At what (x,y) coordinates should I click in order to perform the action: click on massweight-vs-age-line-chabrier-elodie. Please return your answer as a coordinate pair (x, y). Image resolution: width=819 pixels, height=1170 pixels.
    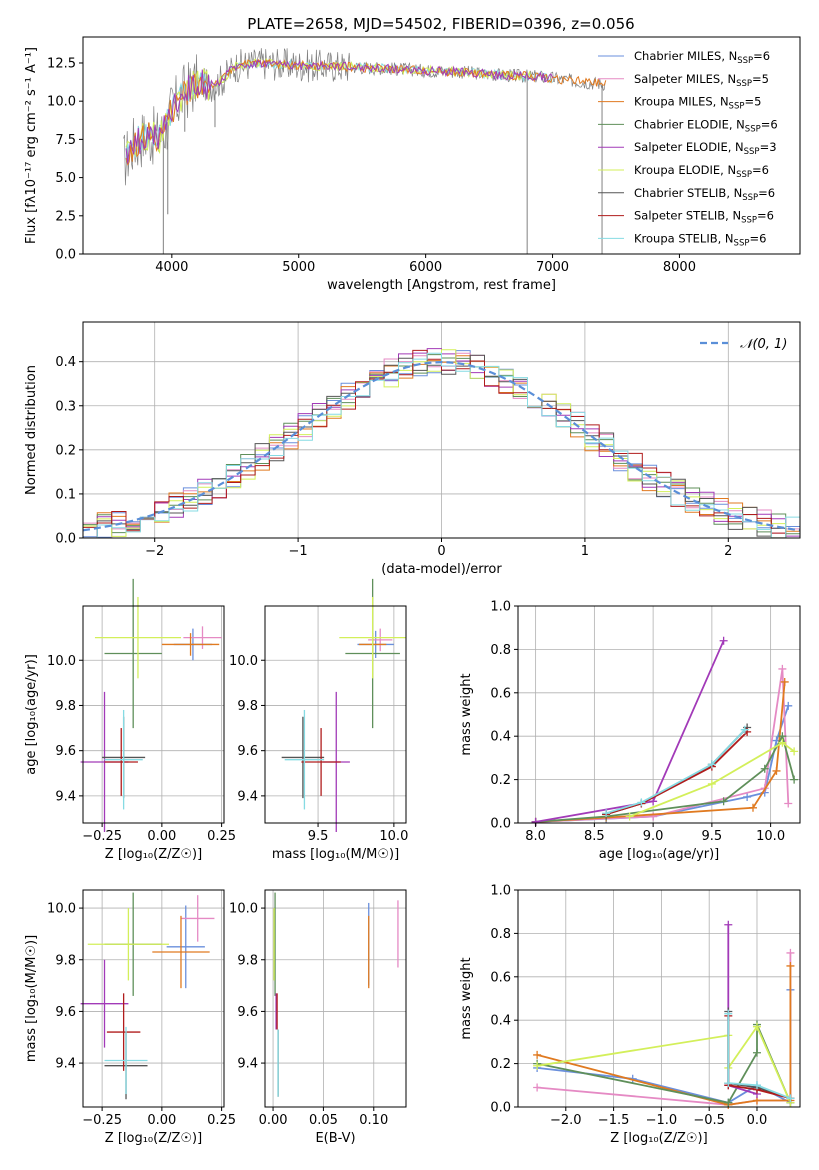
    Looking at the image, I should click on (665, 778).